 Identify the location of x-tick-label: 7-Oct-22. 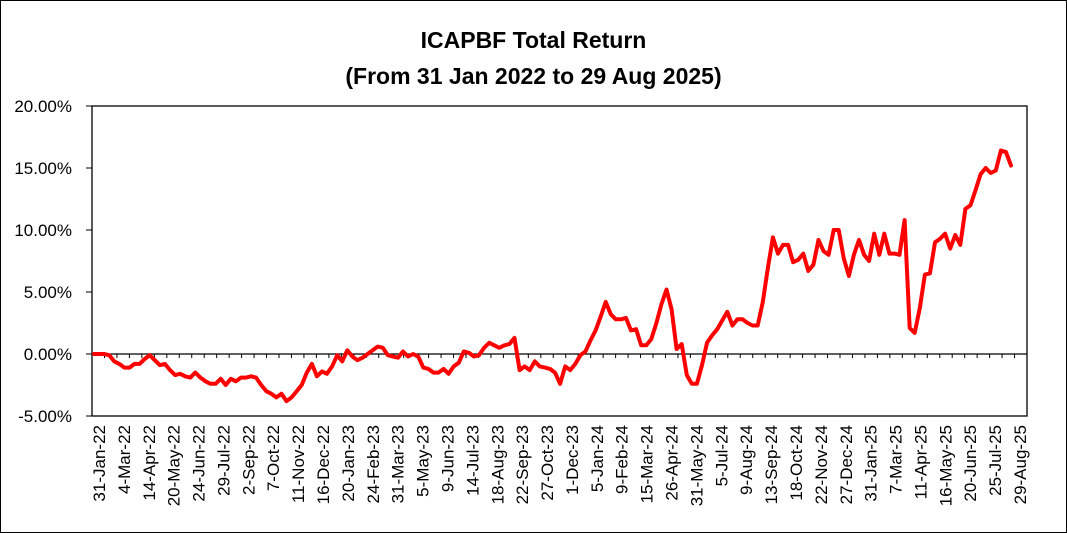
(273, 458).